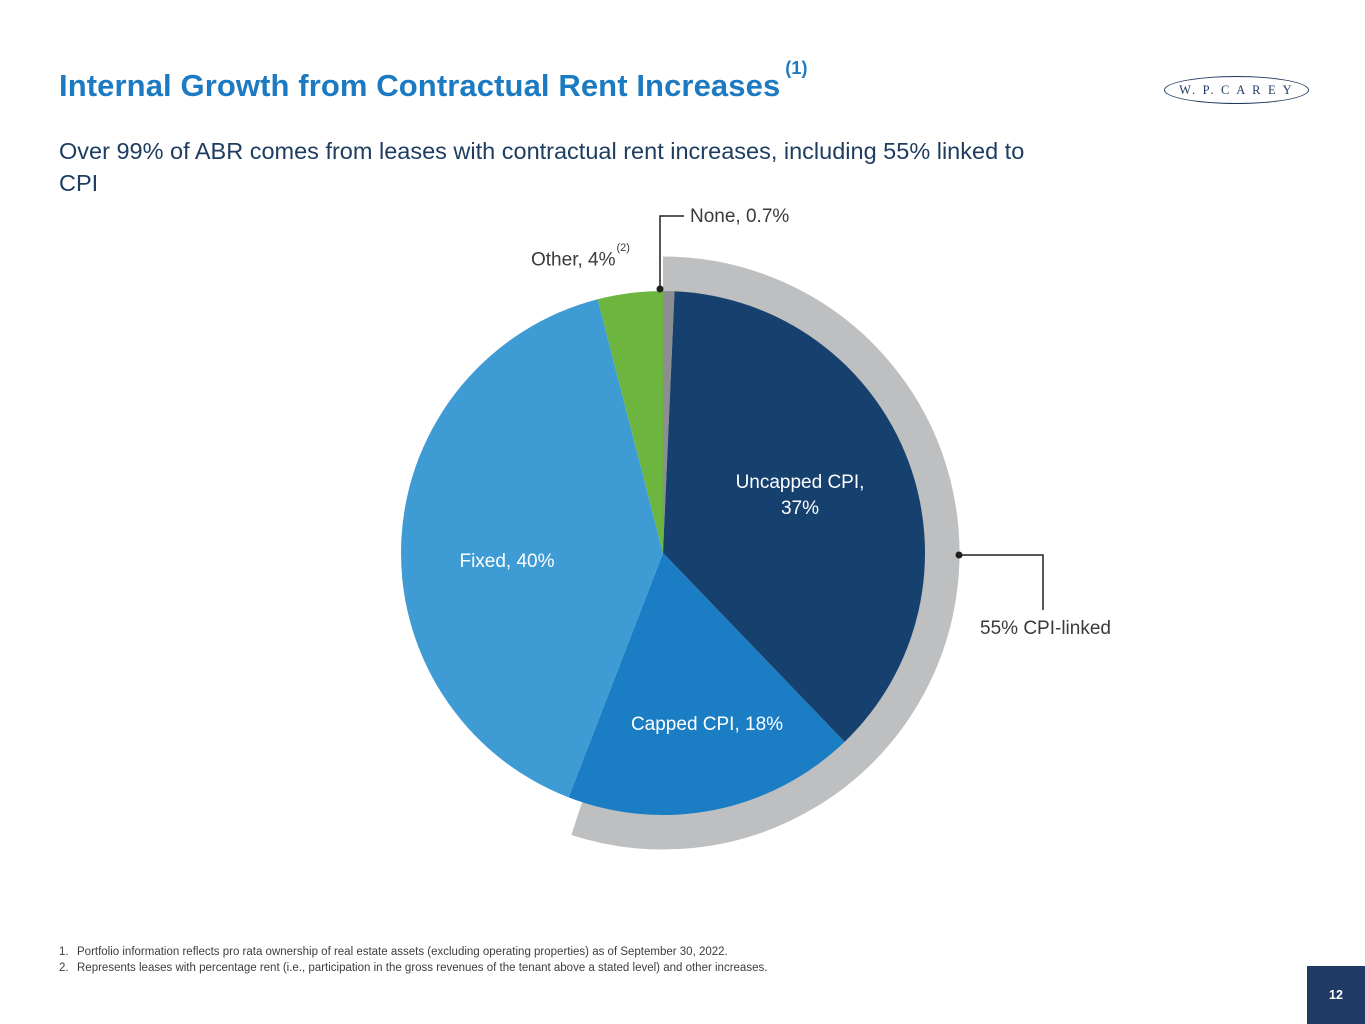  I want to click on subtitle-line-2: CPI, so click(79, 183).